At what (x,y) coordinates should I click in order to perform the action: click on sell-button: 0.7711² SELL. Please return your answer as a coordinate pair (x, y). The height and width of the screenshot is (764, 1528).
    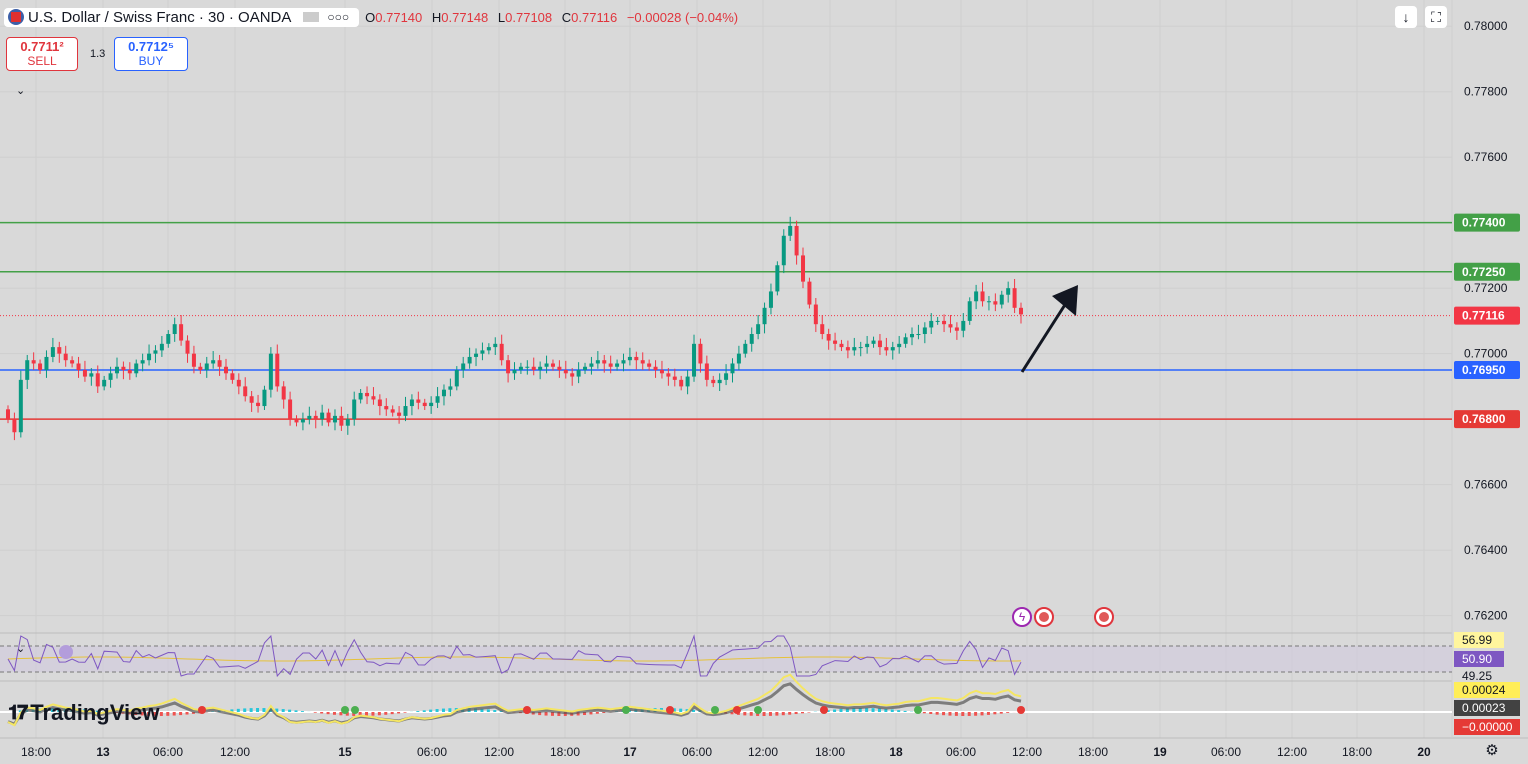
    Looking at the image, I should click on (42, 54).